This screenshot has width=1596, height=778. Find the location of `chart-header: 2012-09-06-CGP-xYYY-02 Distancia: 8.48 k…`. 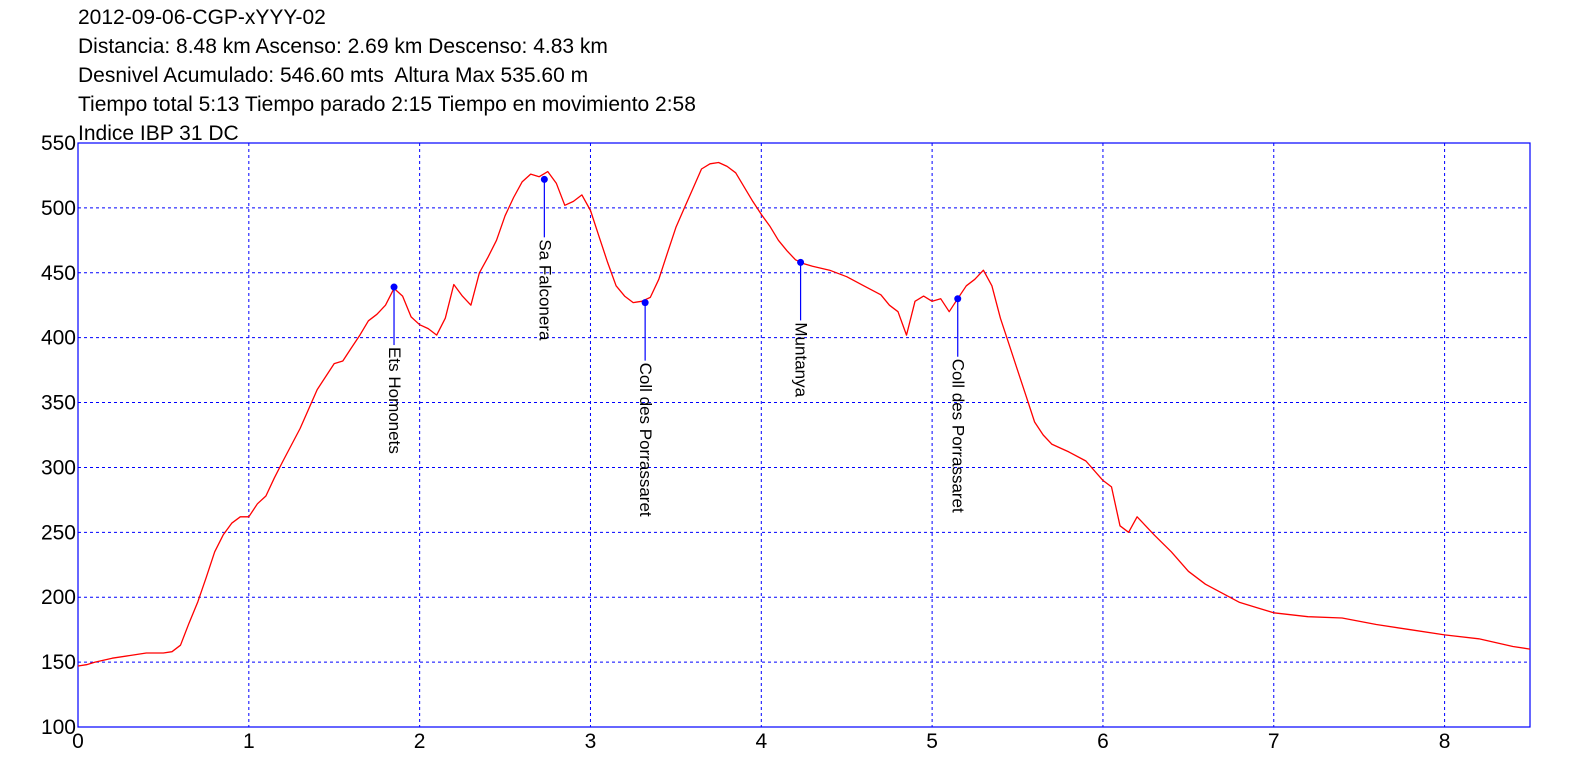

chart-header: 2012-09-06-CGP-xYYY-02 Distancia: 8.48 k… is located at coordinates (387, 75).